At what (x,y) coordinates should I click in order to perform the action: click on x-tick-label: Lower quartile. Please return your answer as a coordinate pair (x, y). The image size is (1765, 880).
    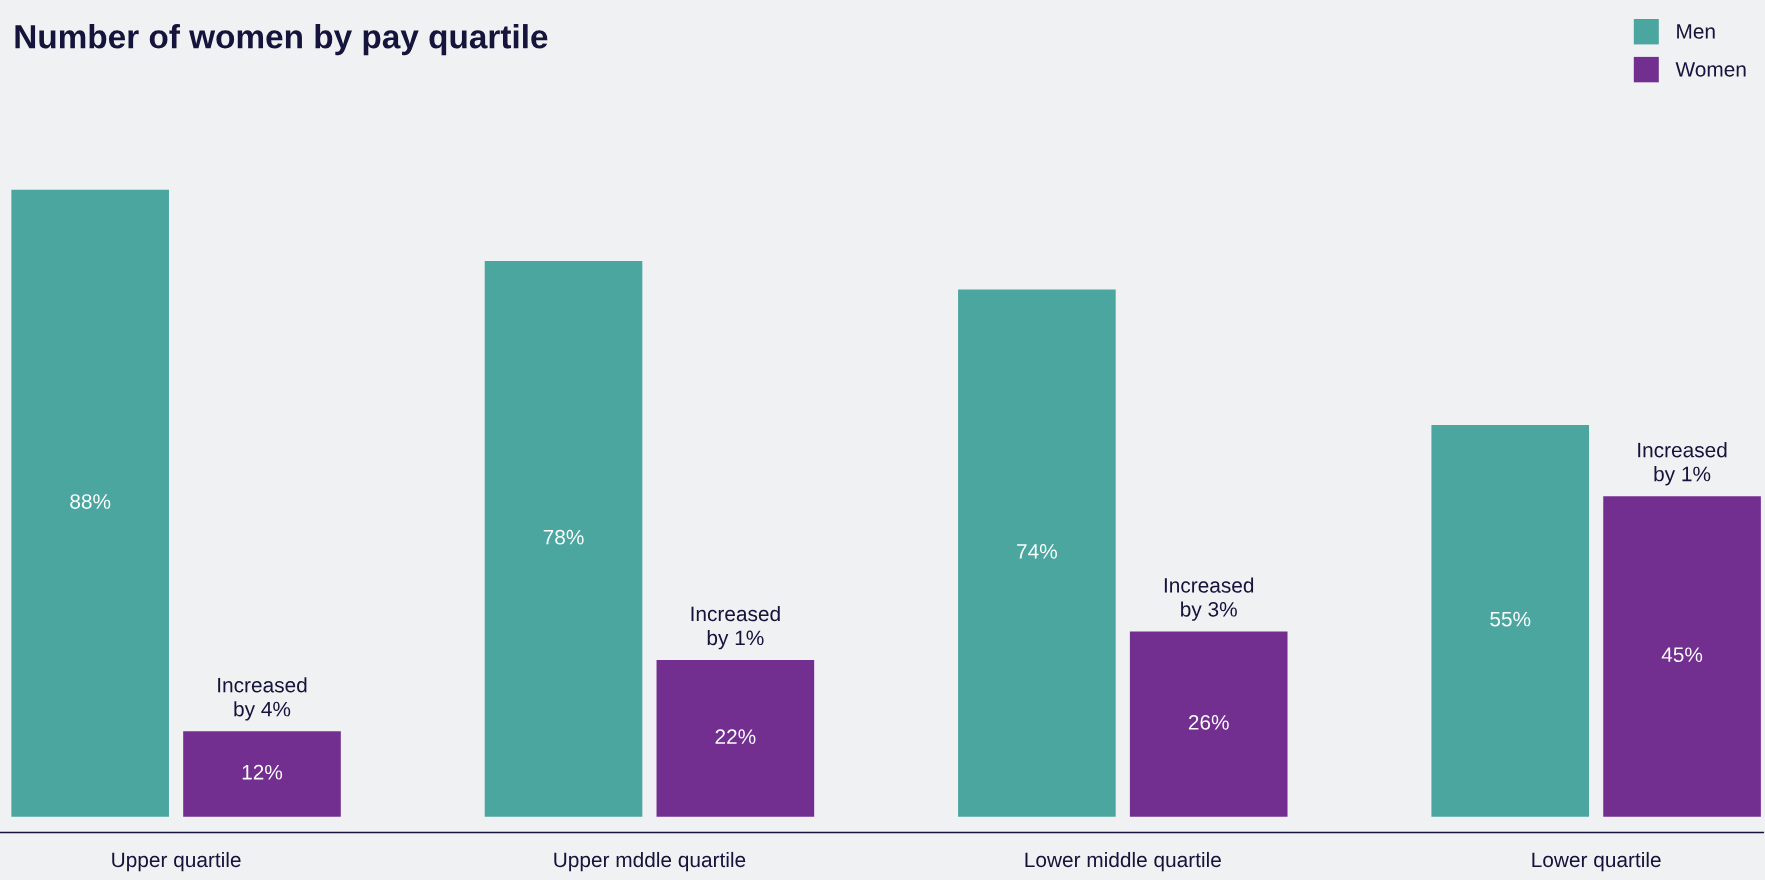
    Looking at the image, I should click on (1596, 861).